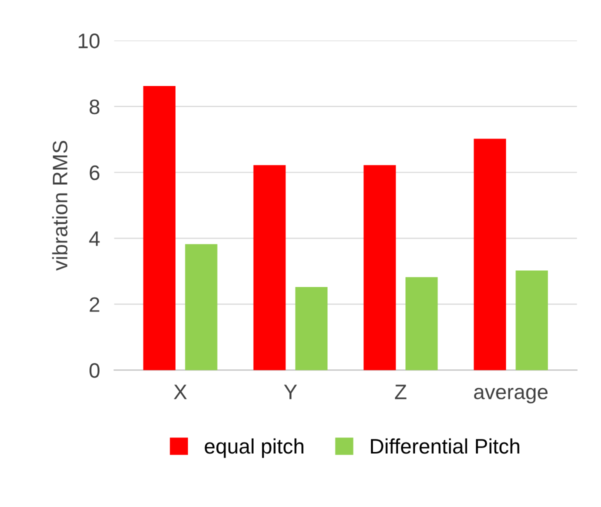 The height and width of the screenshot is (507, 601). I want to click on legend-label: Differential Pitch, so click(445, 446).